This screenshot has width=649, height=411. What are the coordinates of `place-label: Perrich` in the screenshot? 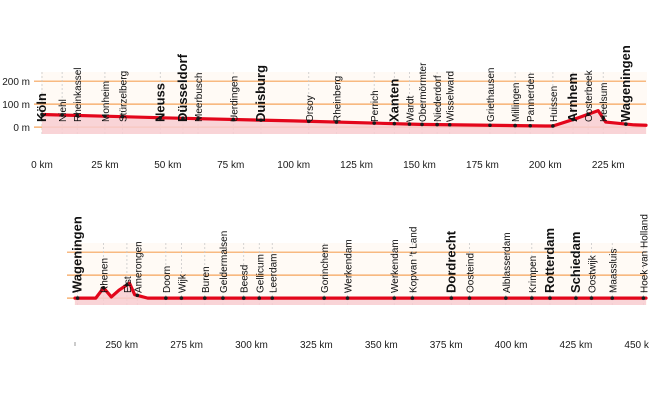 It's located at (375, 106).